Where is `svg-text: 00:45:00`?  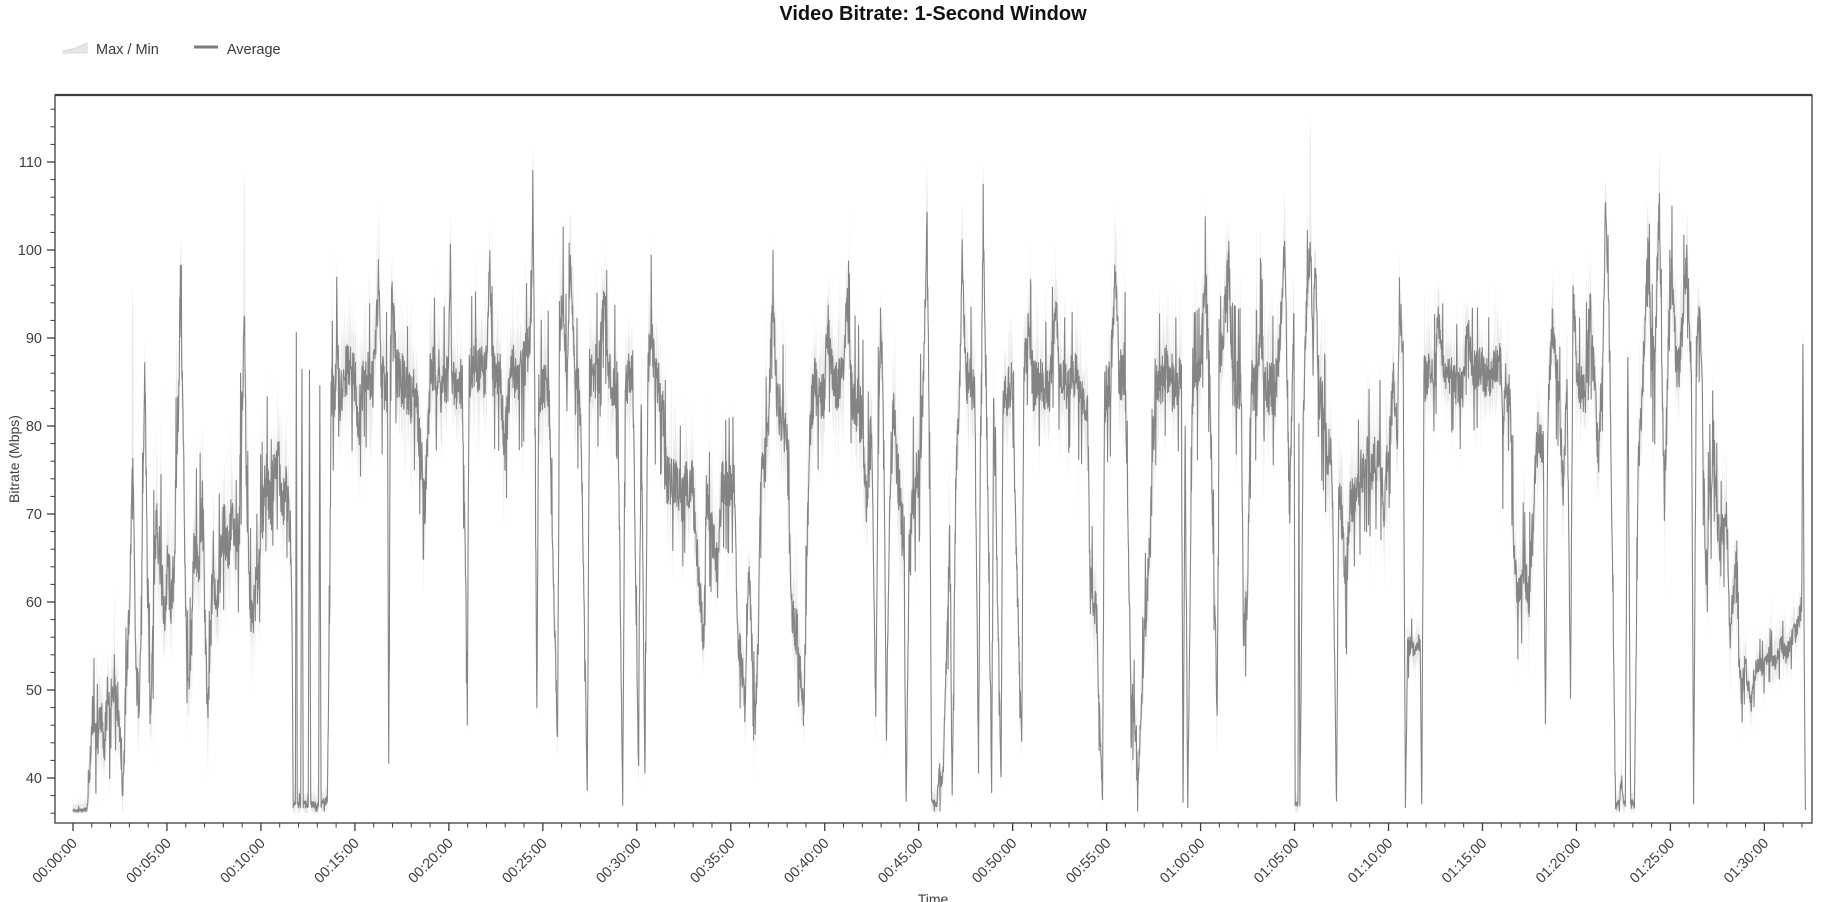
svg-text: 00:45:00 is located at coordinates (900, 861).